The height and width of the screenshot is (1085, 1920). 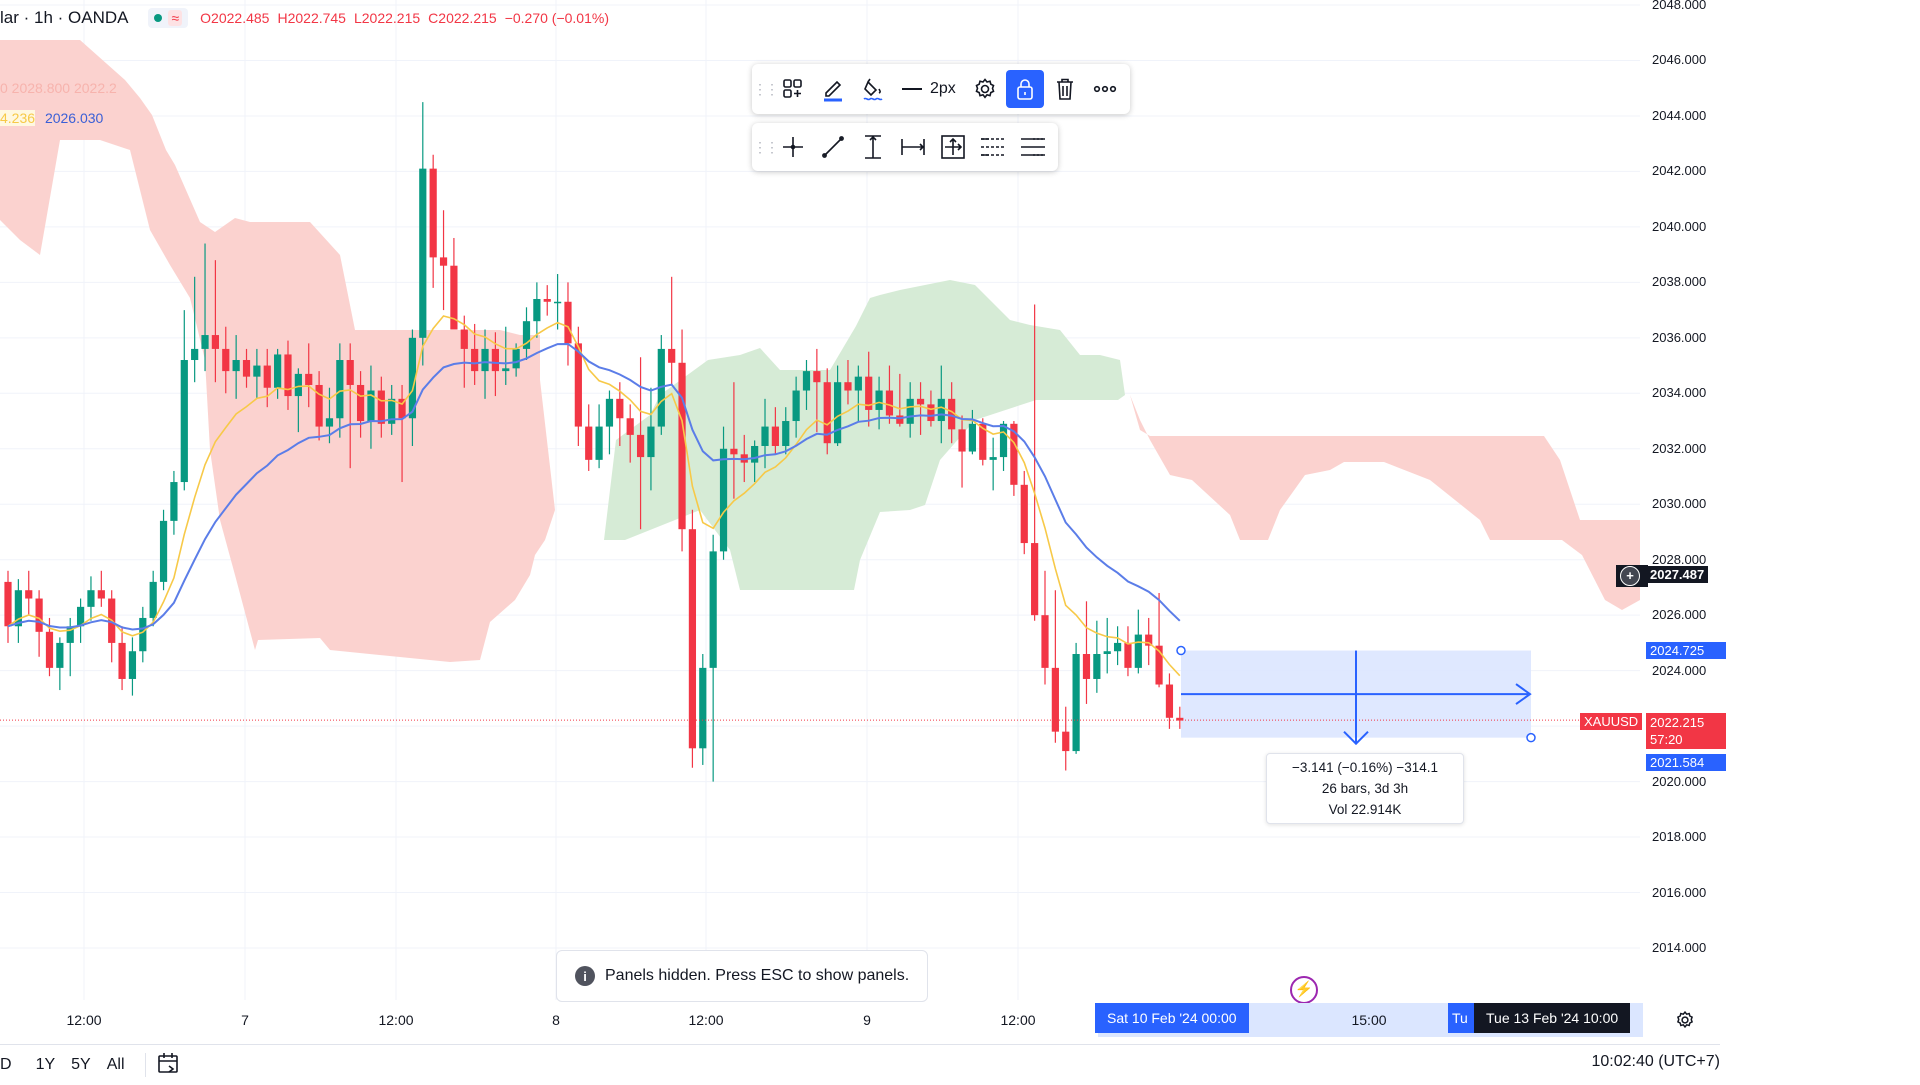 I want to click on pencil-icon, so click(x=833, y=89).